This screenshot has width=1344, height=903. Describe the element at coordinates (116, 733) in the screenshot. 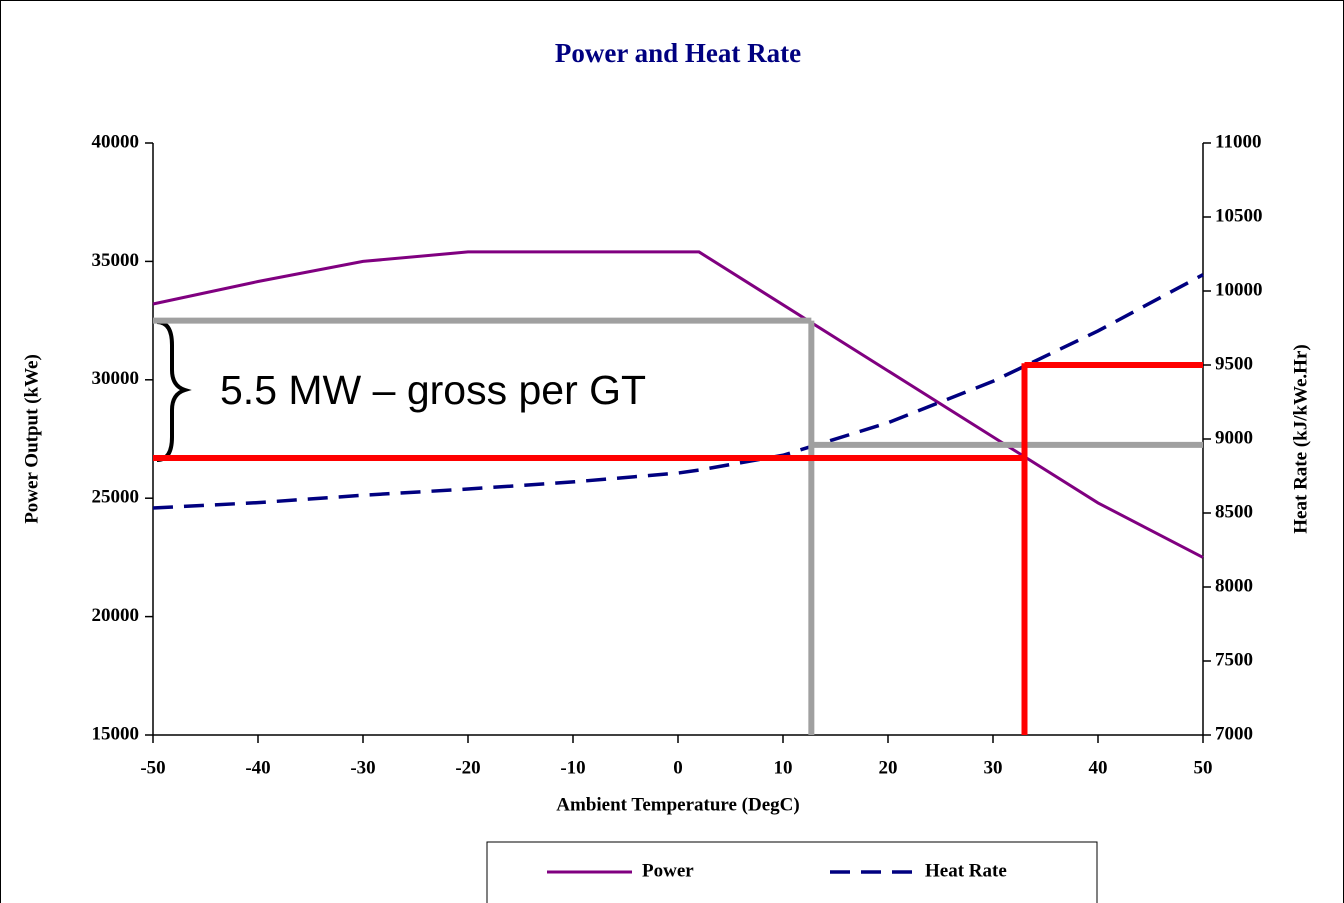

I see `y-tick-label: 15000` at that location.